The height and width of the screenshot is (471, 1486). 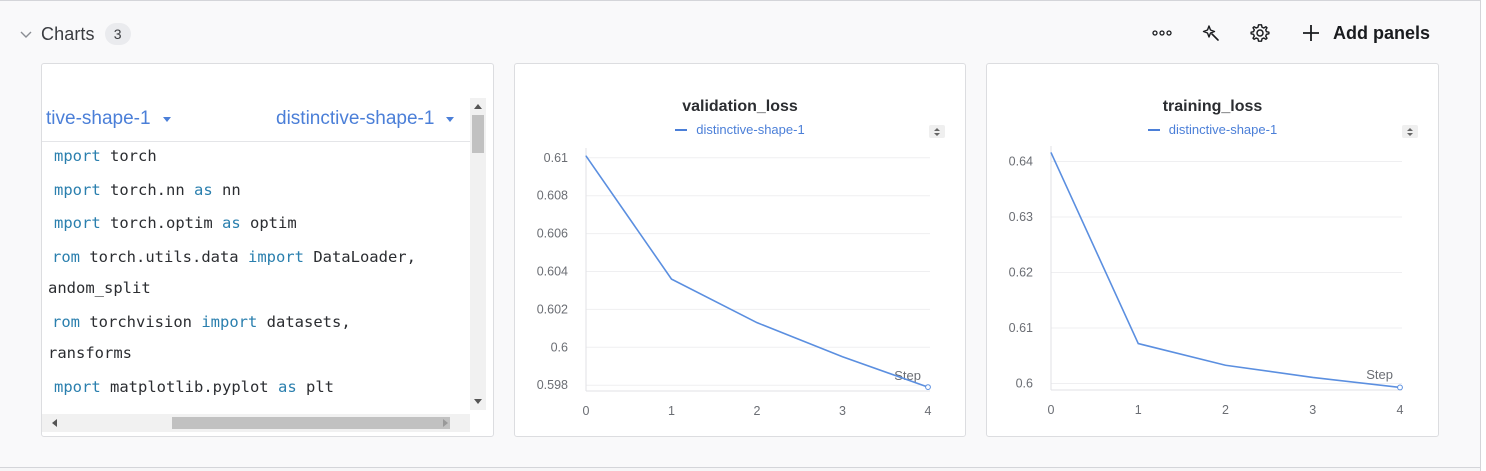 I want to click on section-header: Charts 3, so click(x=74, y=34).